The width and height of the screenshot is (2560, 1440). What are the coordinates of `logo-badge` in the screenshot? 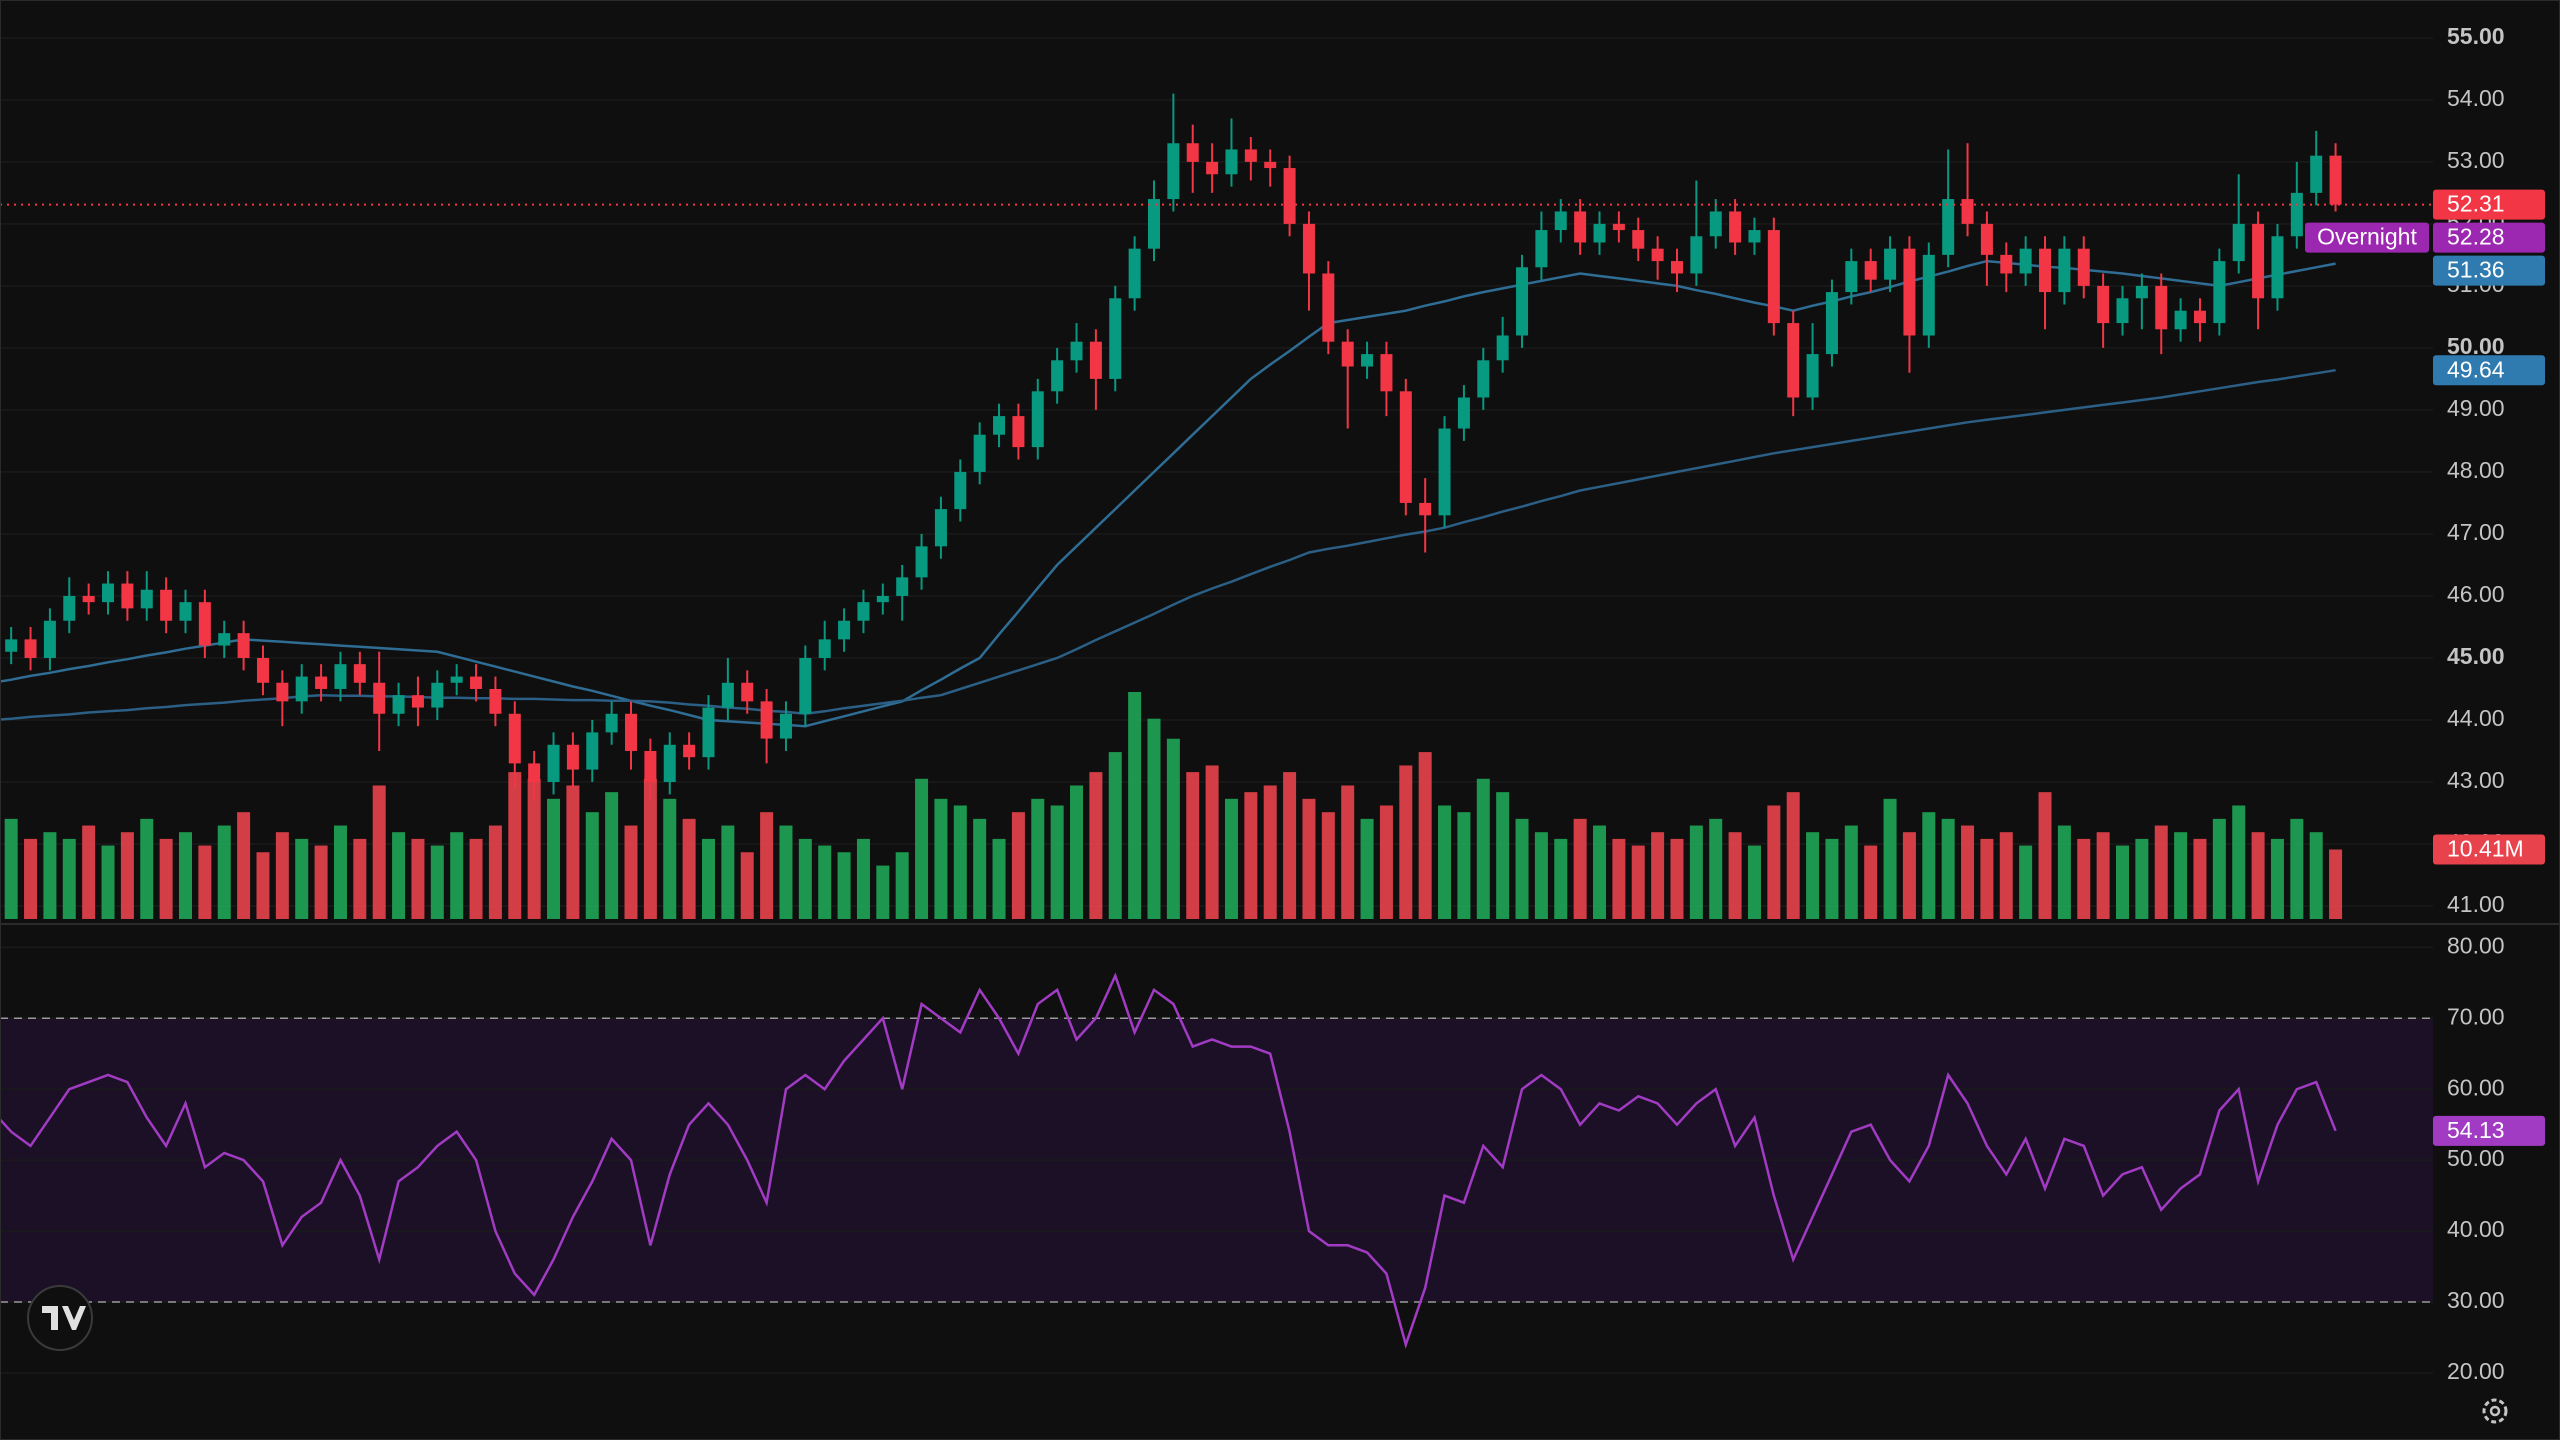 It's located at (60, 1318).